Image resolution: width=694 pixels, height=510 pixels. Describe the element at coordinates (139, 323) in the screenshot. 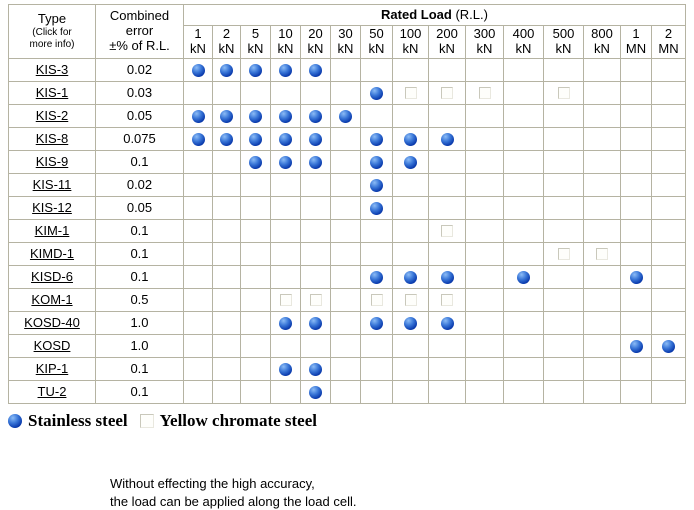

I see `error-value: 1.0` at that location.